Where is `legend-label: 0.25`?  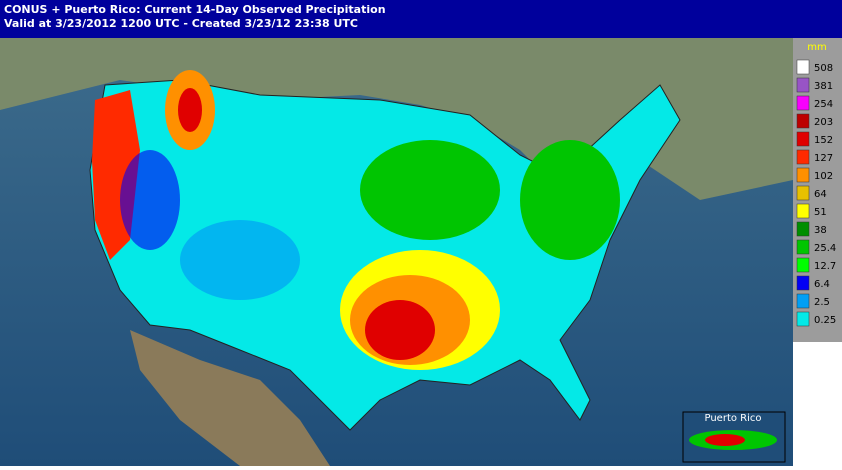 legend-label: 0.25 is located at coordinates (825, 320).